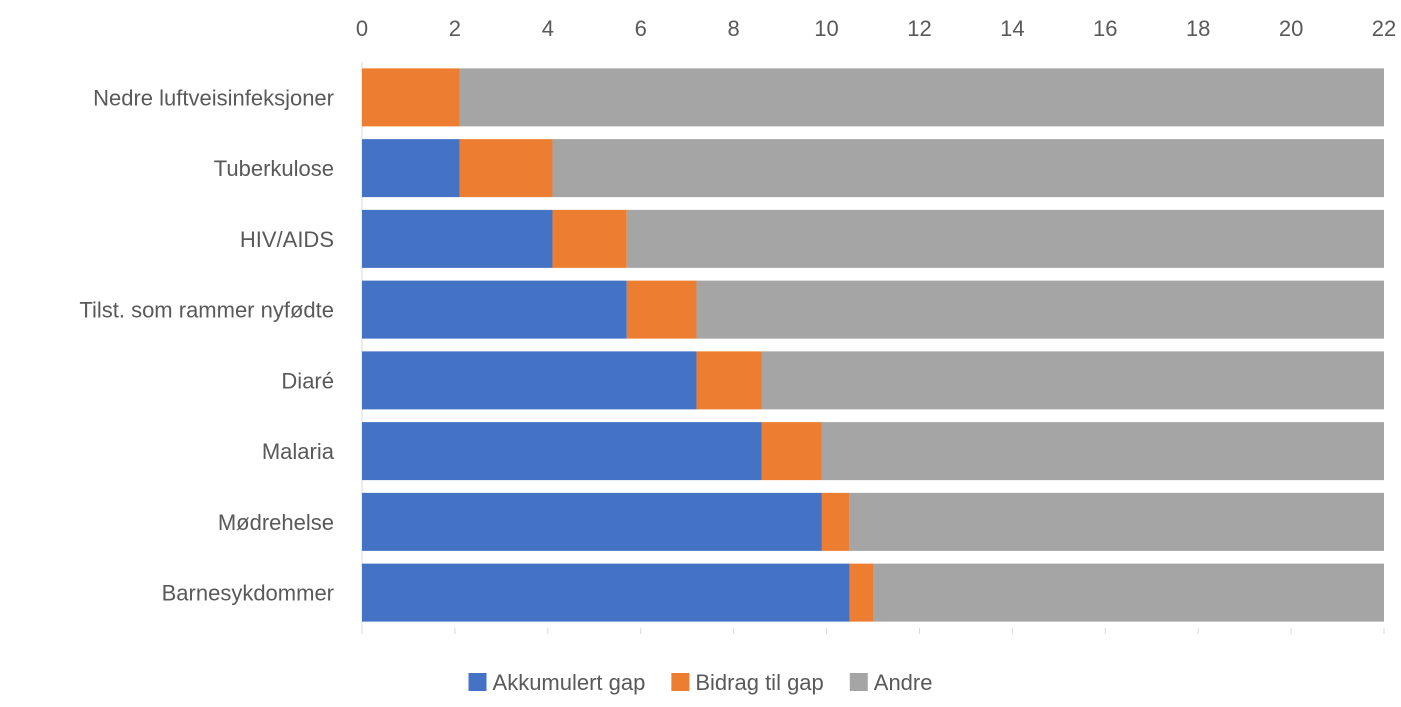 The height and width of the screenshot is (707, 1401). What do you see at coordinates (298, 451) in the screenshot?
I see `category-label: Malaria` at bounding box center [298, 451].